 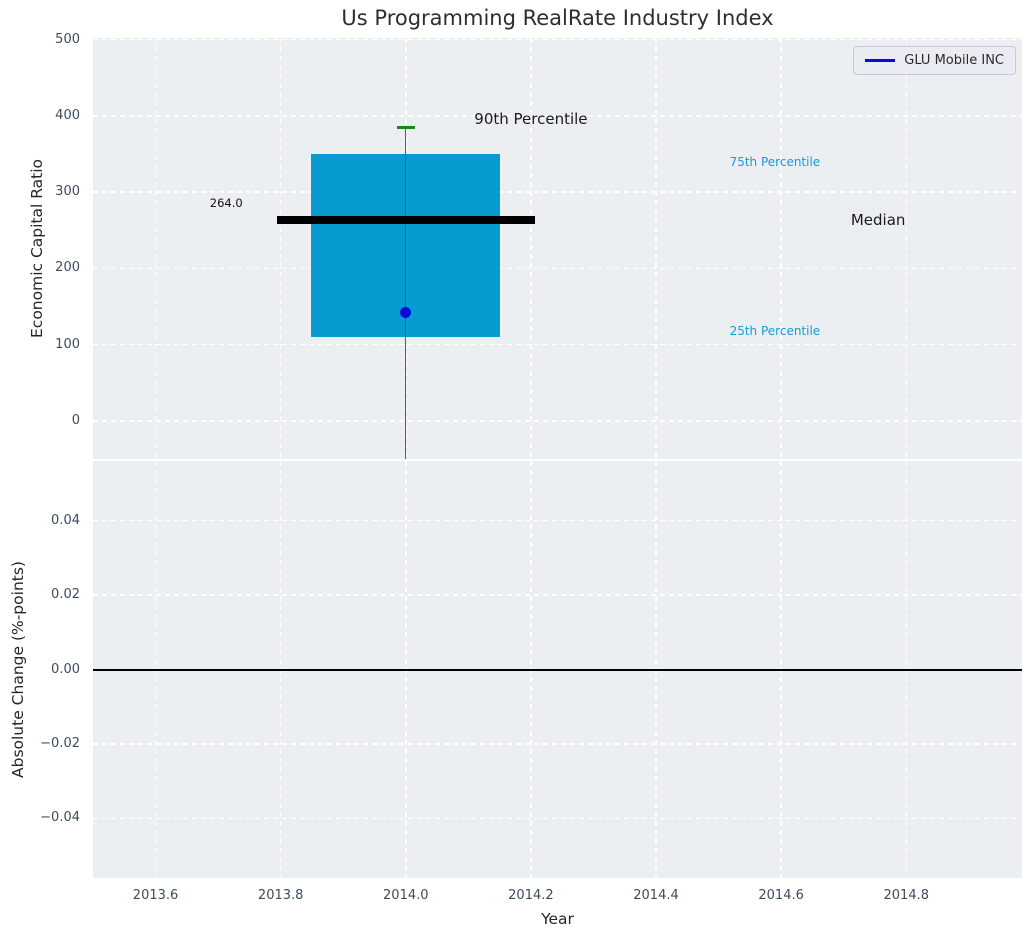 I want to click on y-tick-label-top: 0, so click(x=75, y=420).